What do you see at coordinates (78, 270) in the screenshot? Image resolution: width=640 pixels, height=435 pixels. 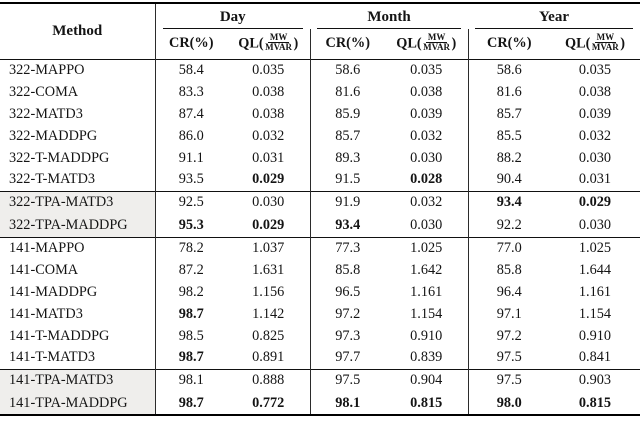 I see `method-cell: 141-COMA` at bounding box center [78, 270].